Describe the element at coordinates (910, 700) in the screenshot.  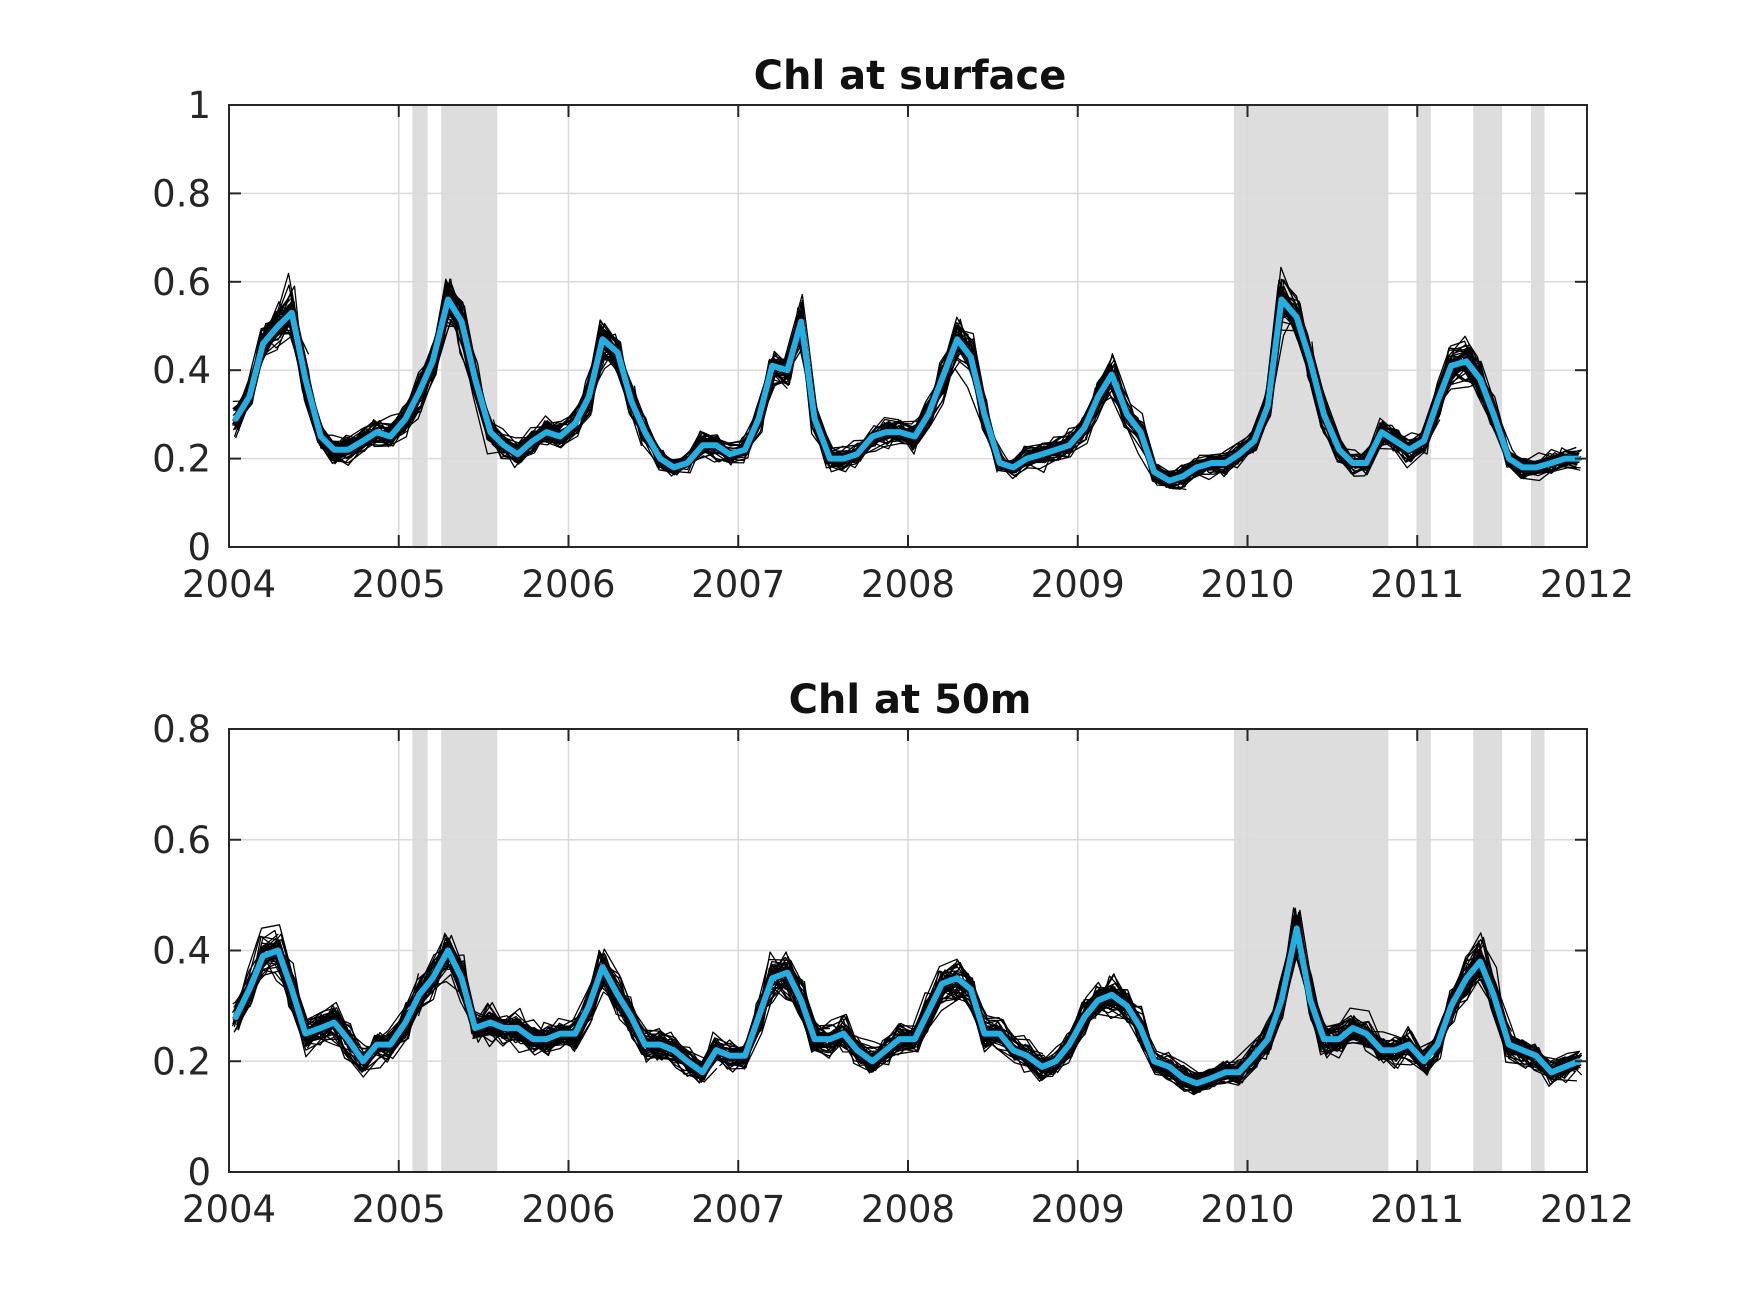
I see `depth-50m-chl-title: Chl at 50m` at that location.